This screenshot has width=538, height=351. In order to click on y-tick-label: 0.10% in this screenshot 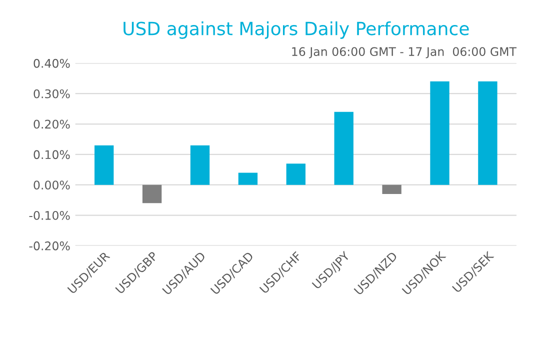, I will do `click(52, 155)`.